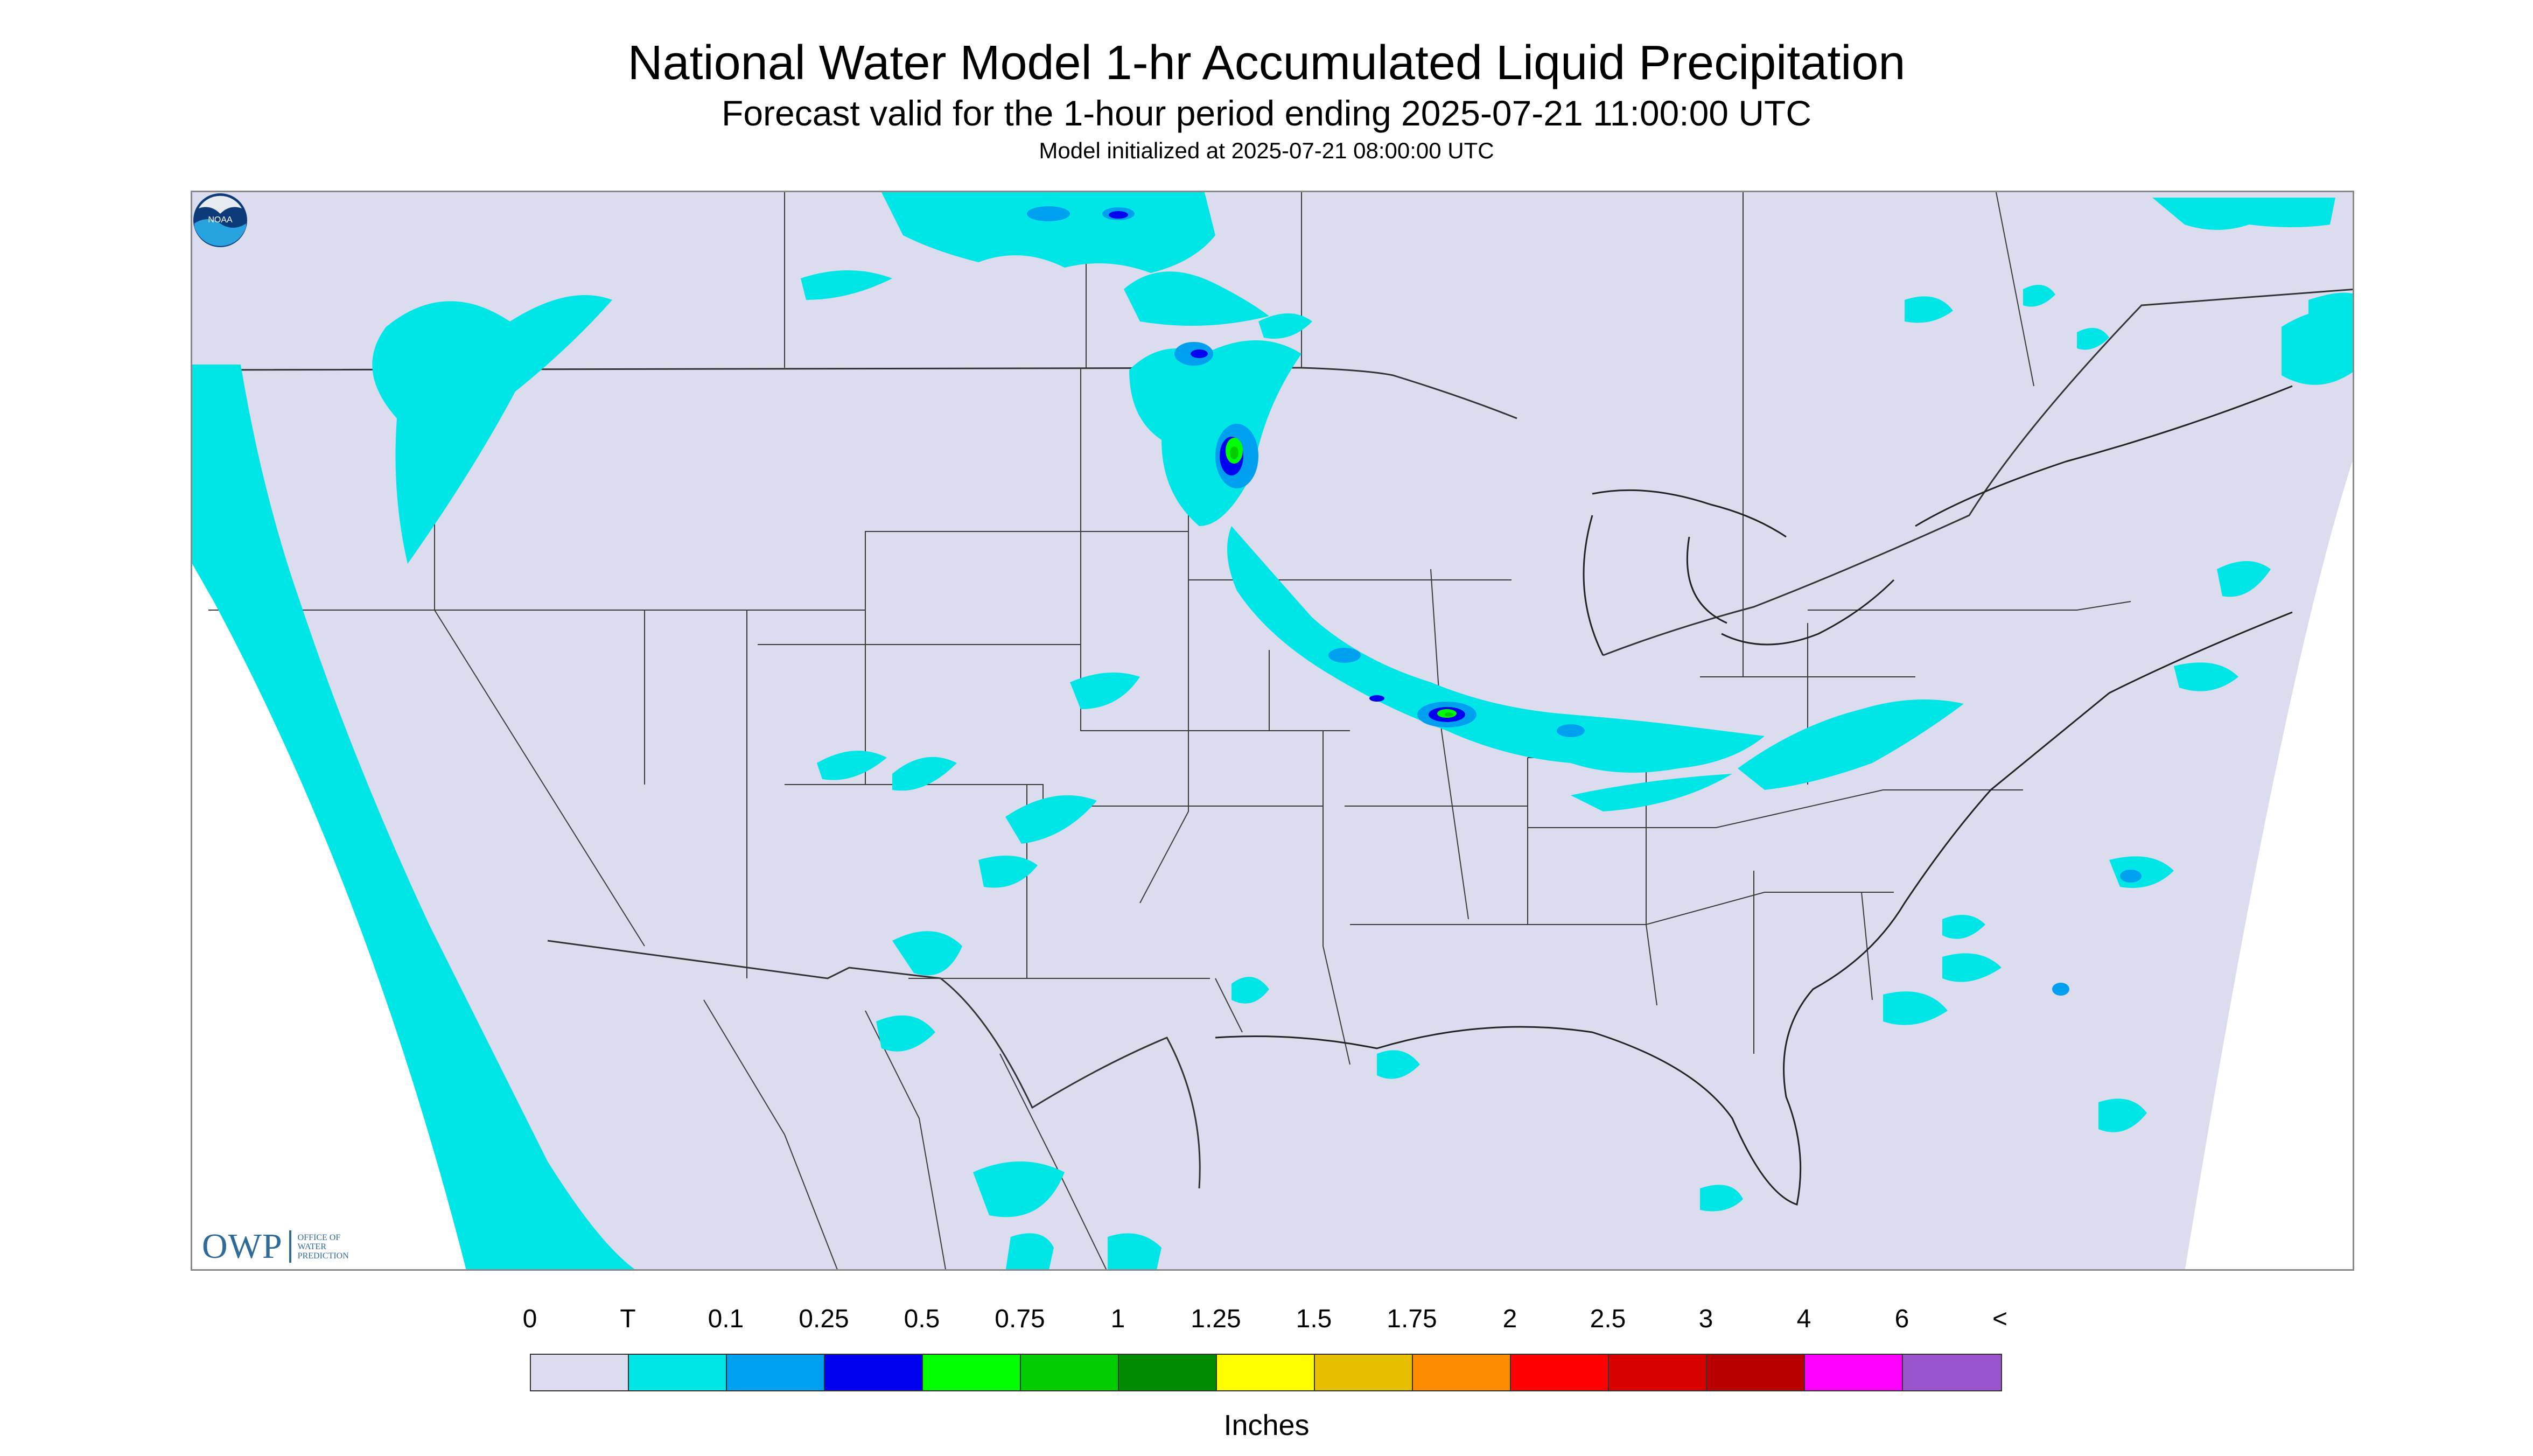  Describe the element at coordinates (1705, 1319) in the screenshot. I see `legend-label: 3` at that location.